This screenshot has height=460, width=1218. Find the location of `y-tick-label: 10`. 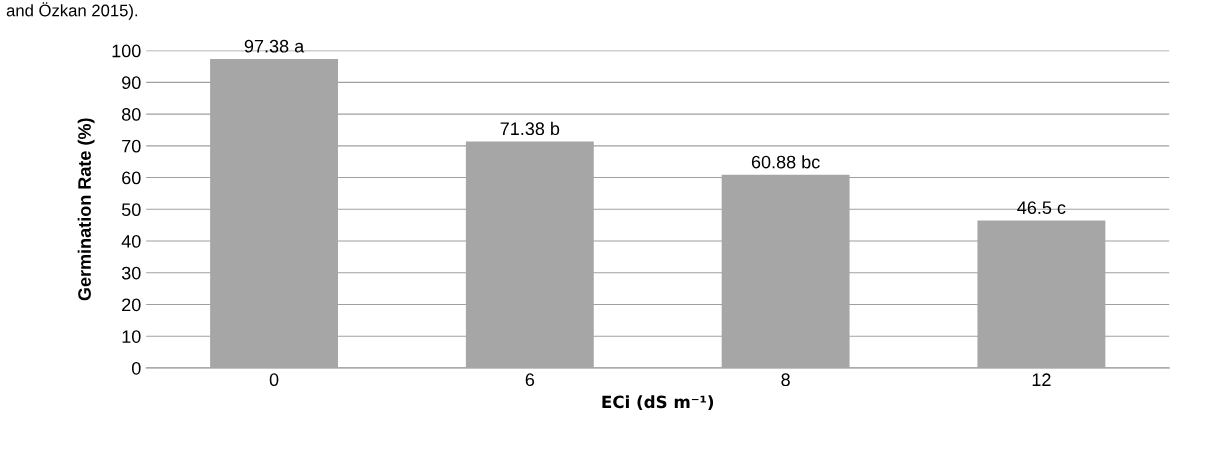

y-tick-label: 10 is located at coordinates (131, 336).